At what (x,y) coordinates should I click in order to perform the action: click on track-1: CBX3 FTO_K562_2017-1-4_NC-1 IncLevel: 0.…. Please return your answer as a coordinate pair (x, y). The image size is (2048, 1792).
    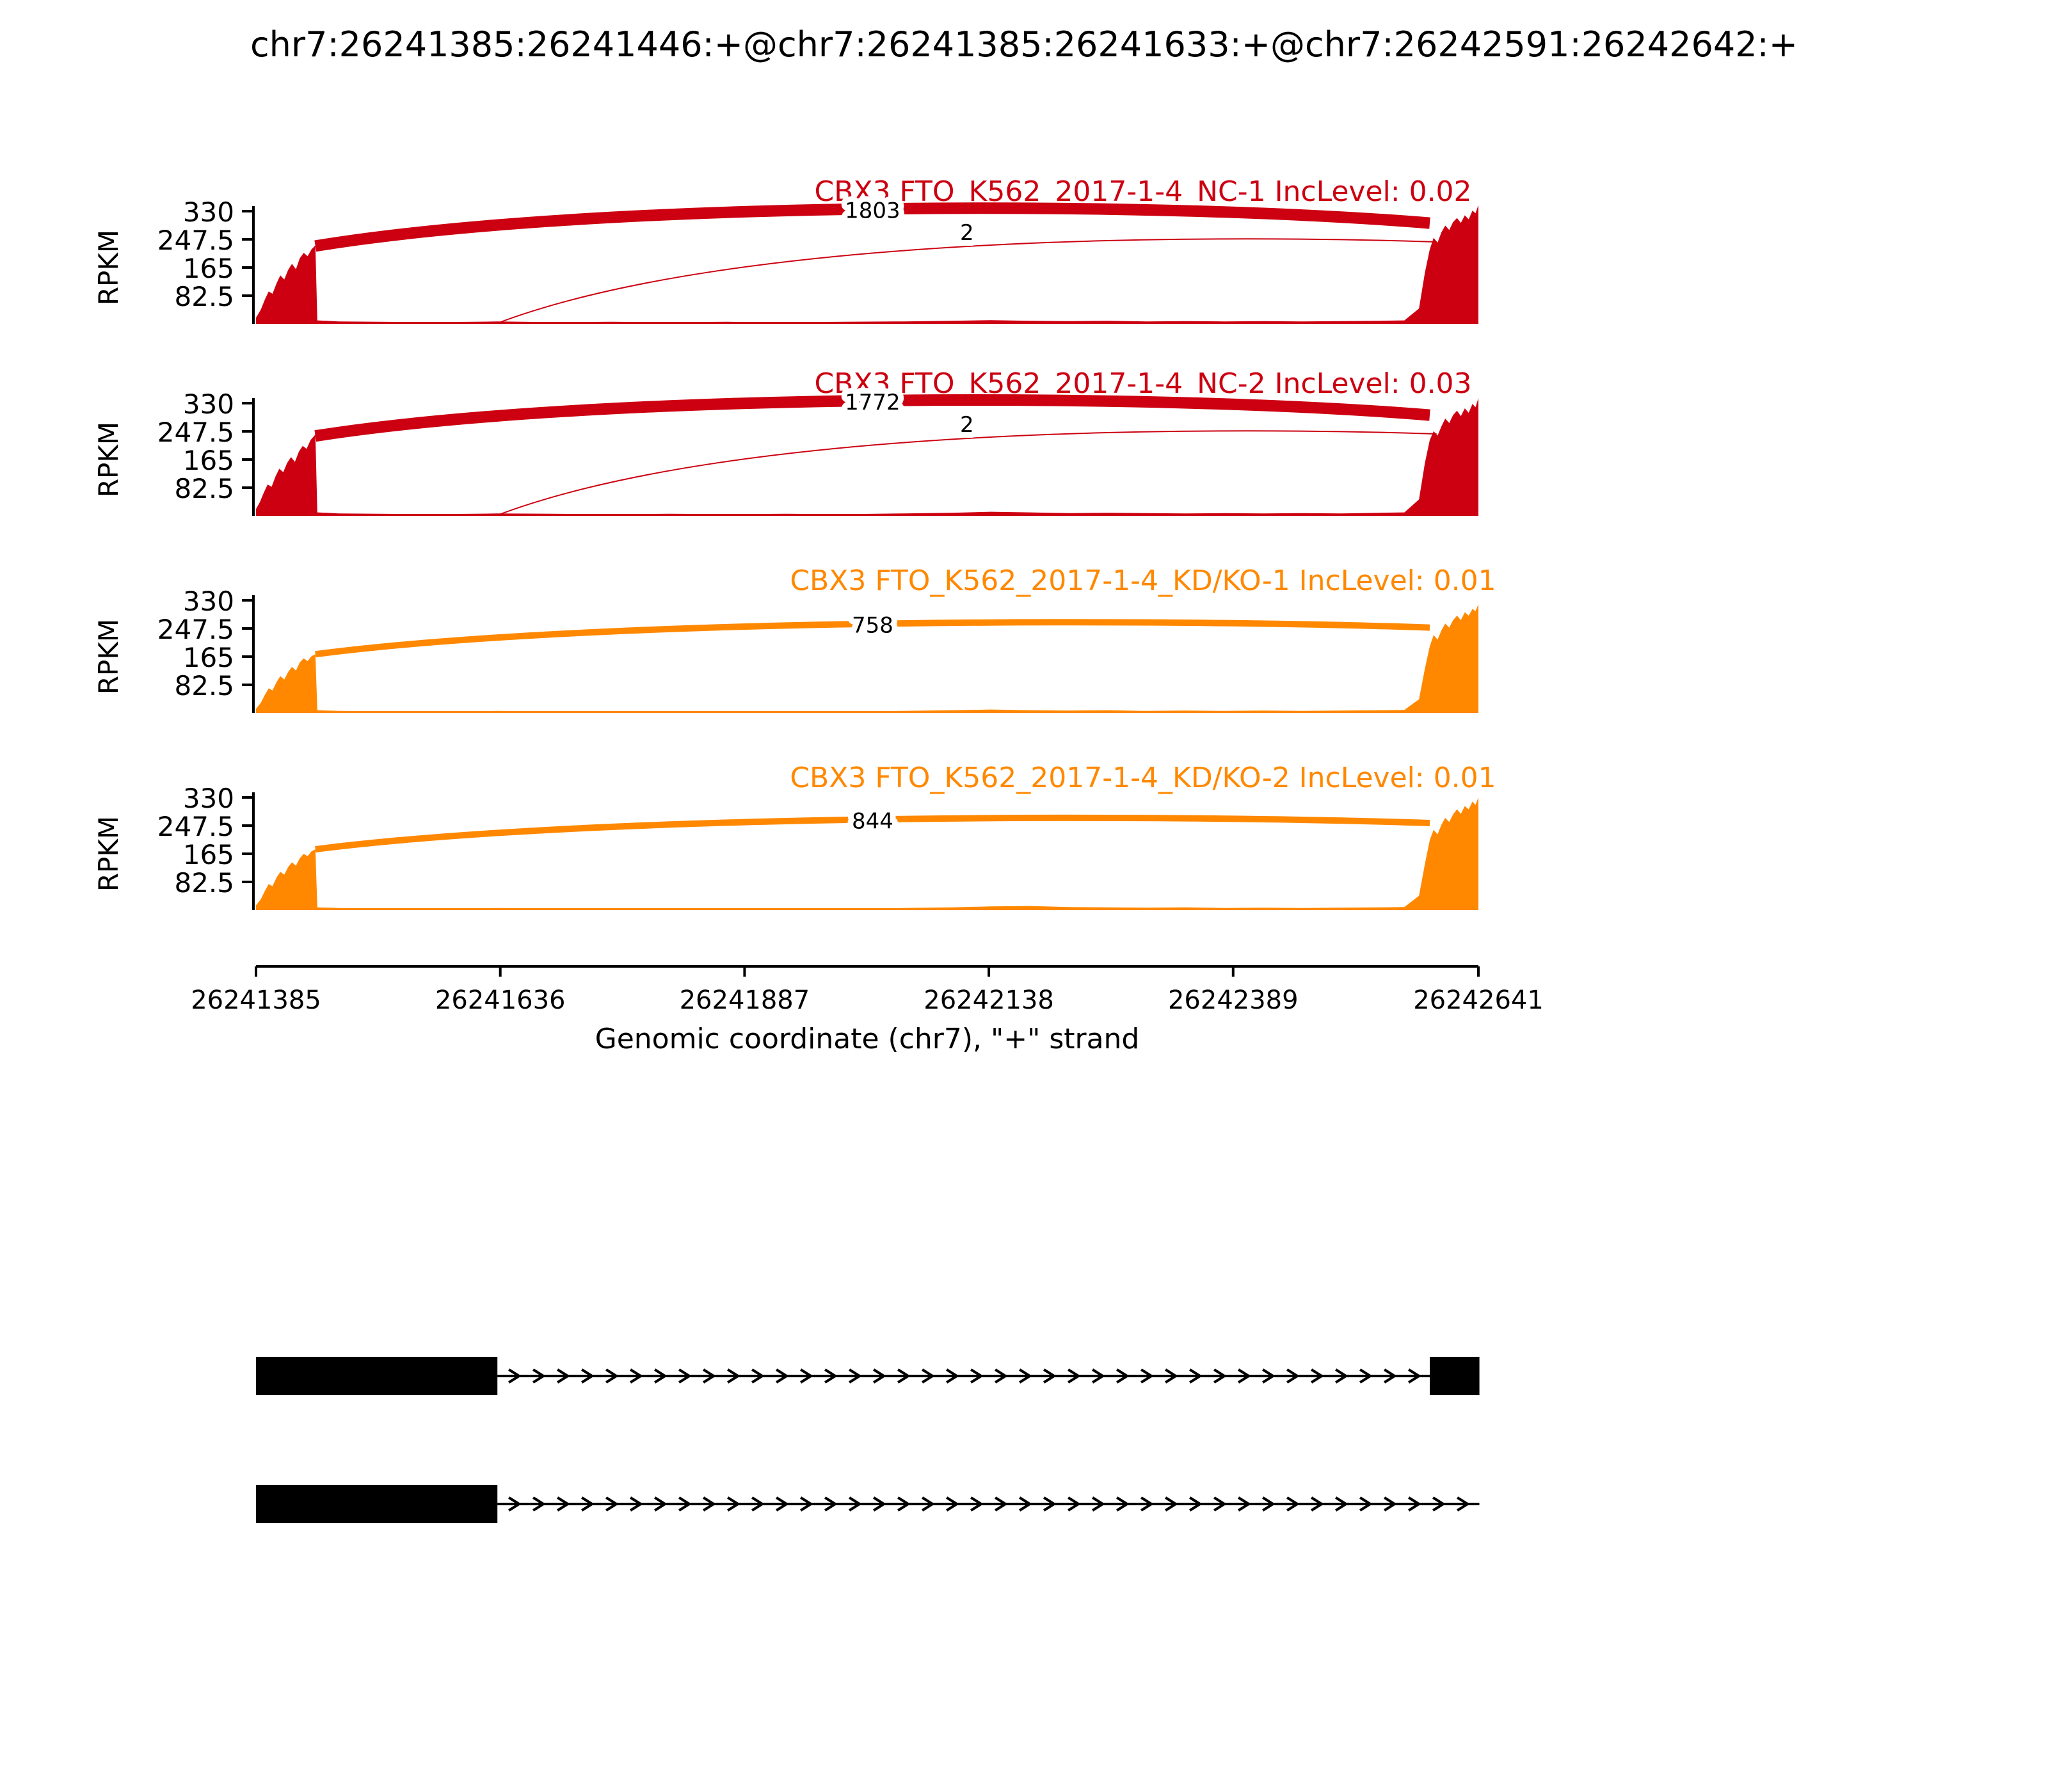
    Looking at the image, I should click on (785, 249).